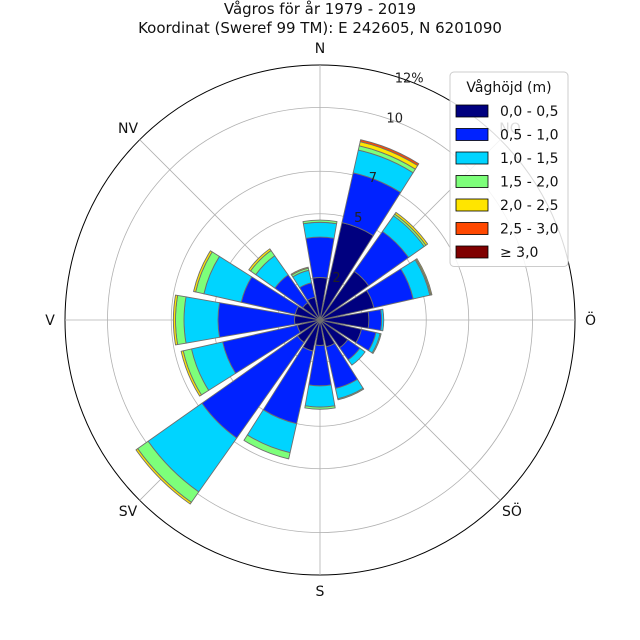 The image size is (640, 640). I want to click on legend-title: Våghöjd (m), so click(508, 87).